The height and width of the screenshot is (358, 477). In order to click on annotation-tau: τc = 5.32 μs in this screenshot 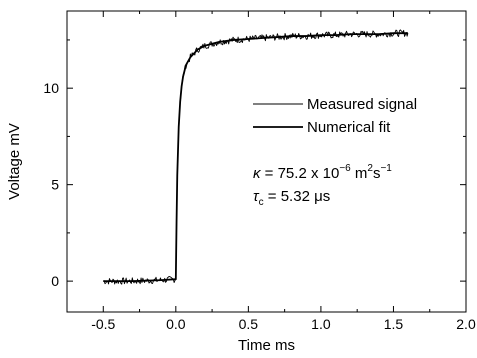, I will do `click(291, 198)`.